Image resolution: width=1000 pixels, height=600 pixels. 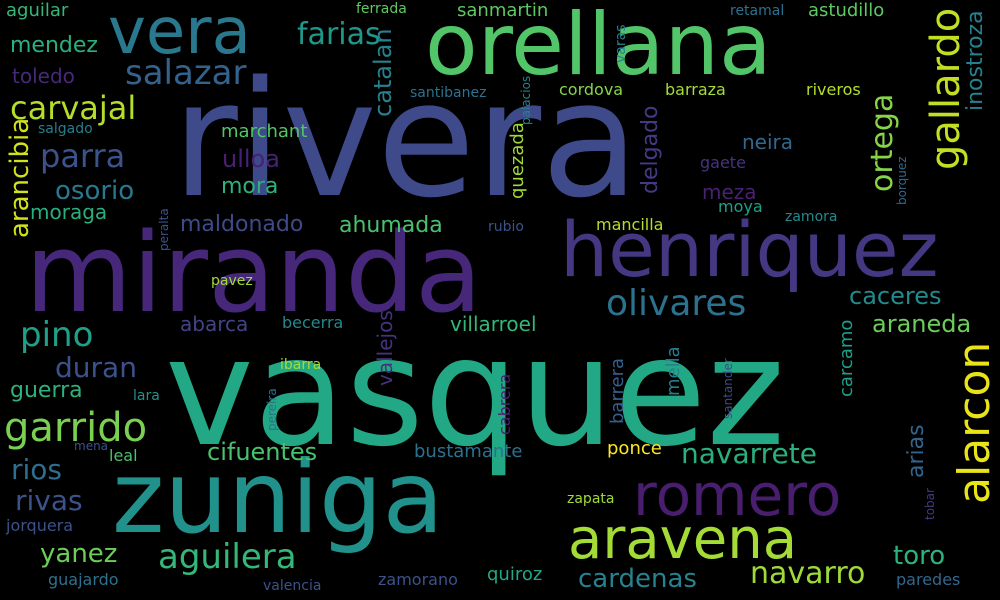 What do you see at coordinates (637, 579) in the screenshot?
I see `word-cardenas: cardenas` at bounding box center [637, 579].